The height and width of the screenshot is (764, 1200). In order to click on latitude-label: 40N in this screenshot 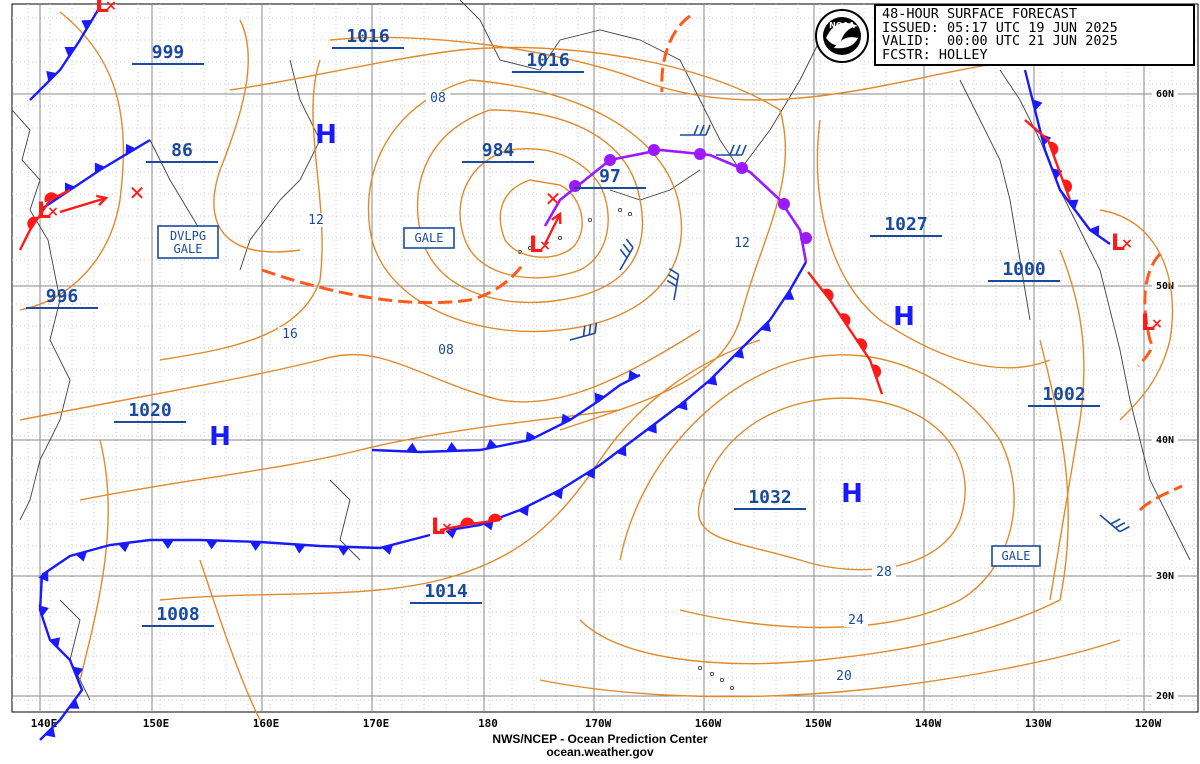, I will do `click(1165, 440)`.